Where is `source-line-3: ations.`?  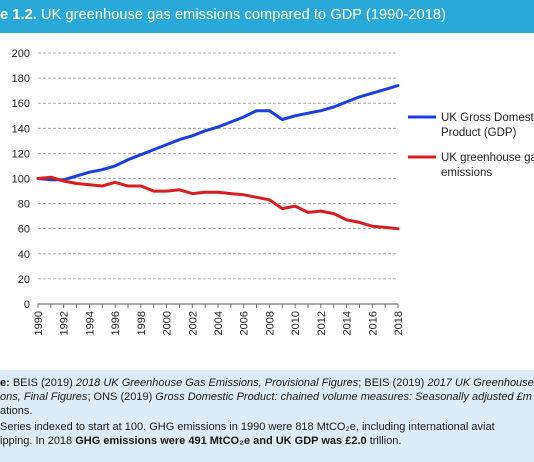
source-line-3: ations. is located at coordinates (16, 411).